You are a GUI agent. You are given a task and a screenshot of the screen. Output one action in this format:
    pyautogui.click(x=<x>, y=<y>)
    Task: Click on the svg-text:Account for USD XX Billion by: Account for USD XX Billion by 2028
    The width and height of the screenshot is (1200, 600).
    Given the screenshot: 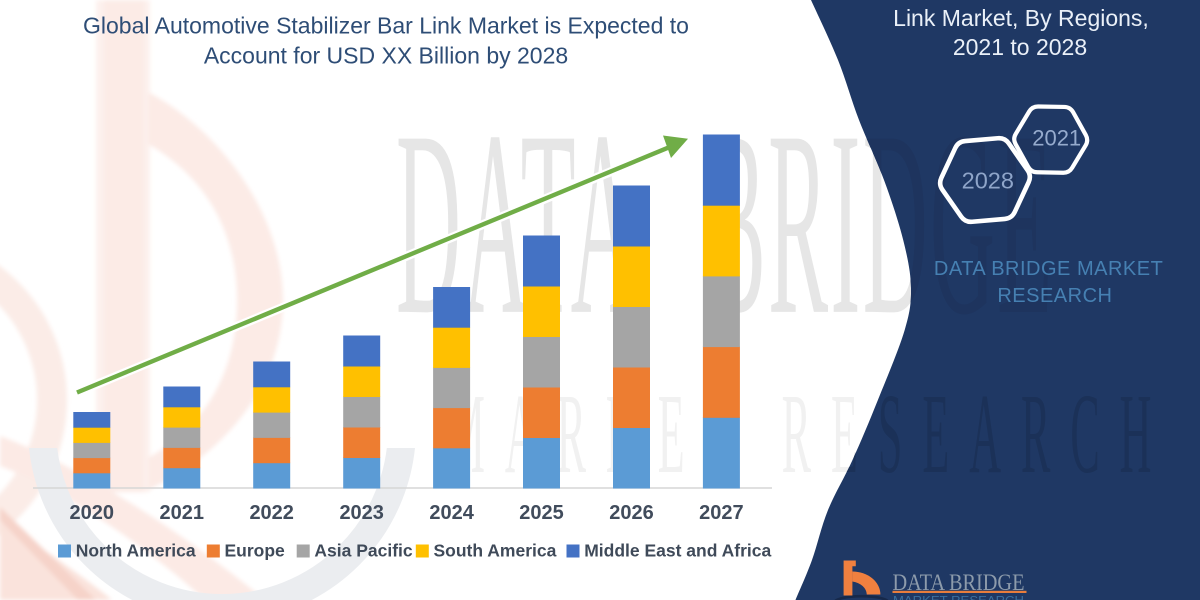 What is the action you would take?
    pyautogui.click(x=386, y=56)
    